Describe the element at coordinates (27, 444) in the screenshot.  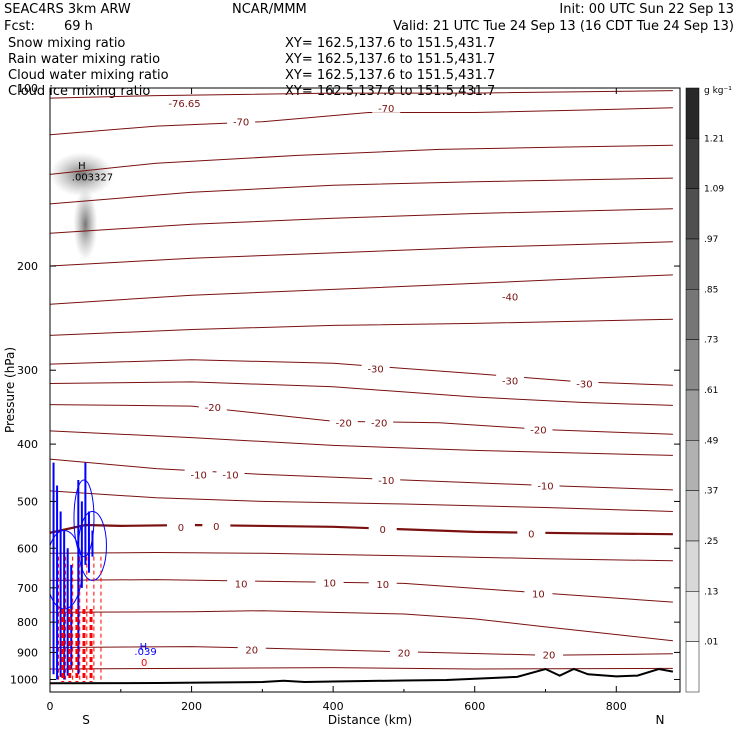
I see `y-tick-label: 400` at that location.